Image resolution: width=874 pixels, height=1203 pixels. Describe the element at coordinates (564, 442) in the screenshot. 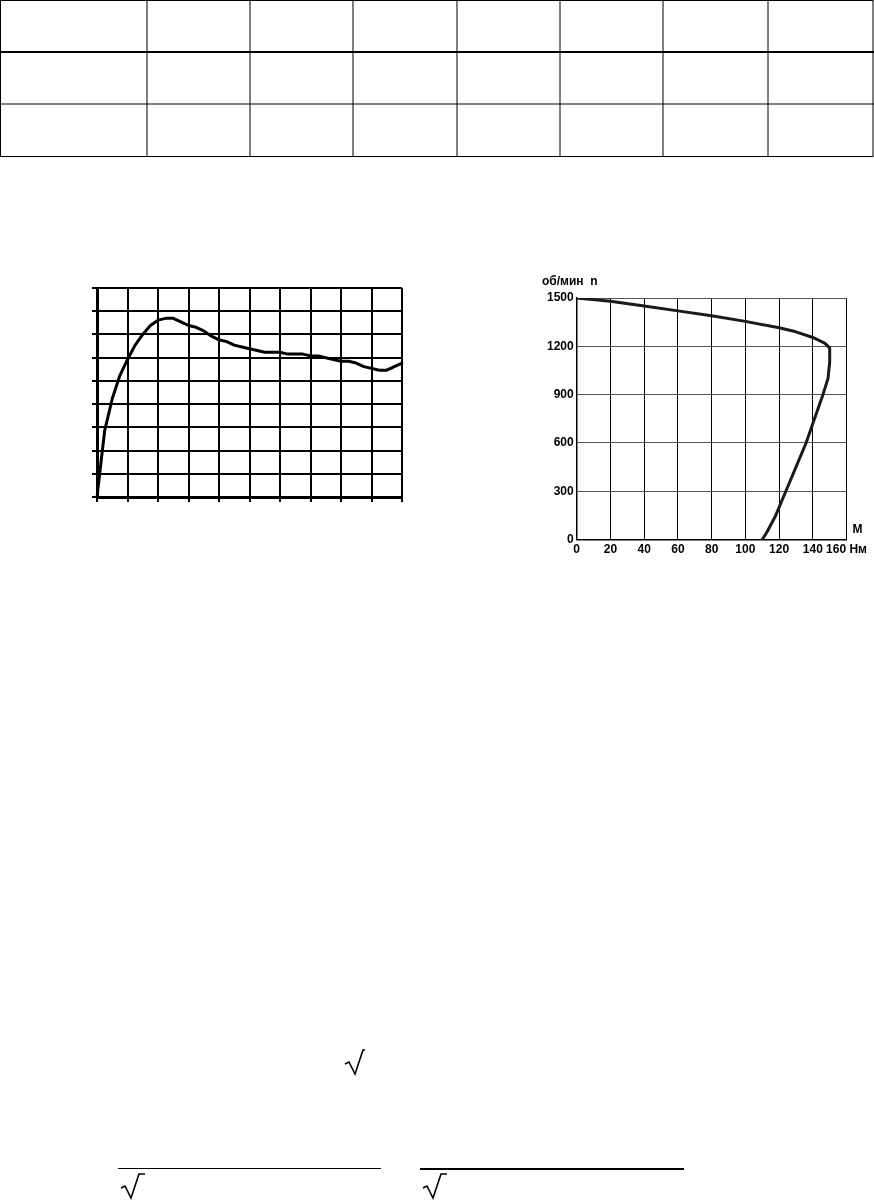

I see `y-tick-label: 600` at that location.